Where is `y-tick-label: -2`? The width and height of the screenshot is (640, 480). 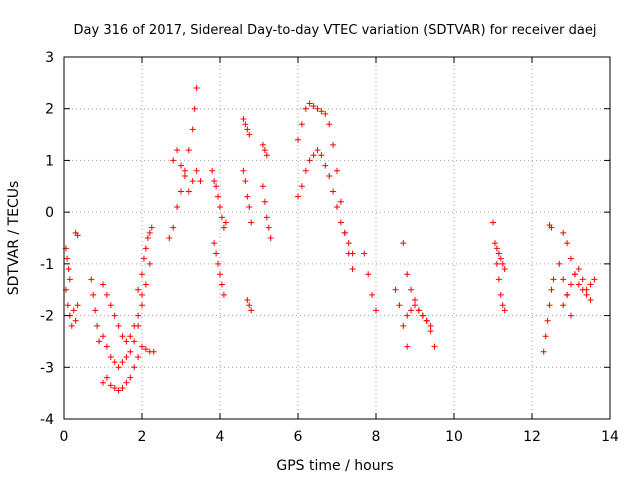 y-tick-label: -2 is located at coordinates (47, 317).